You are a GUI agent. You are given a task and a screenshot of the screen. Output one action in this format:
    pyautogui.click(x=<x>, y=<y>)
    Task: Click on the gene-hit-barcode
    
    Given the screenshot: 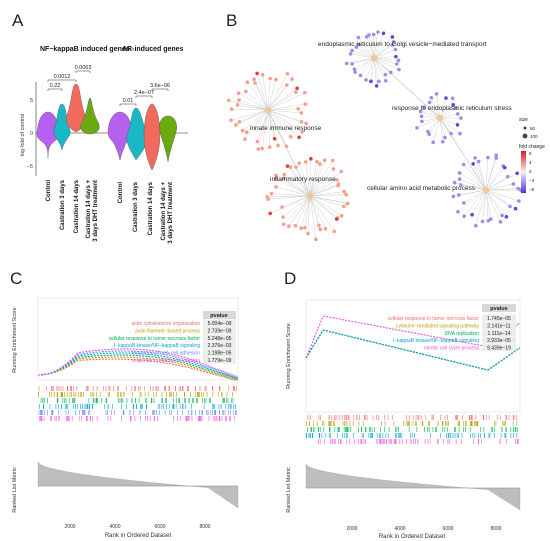 What is the action you would take?
    pyautogui.click(x=137, y=403)
    